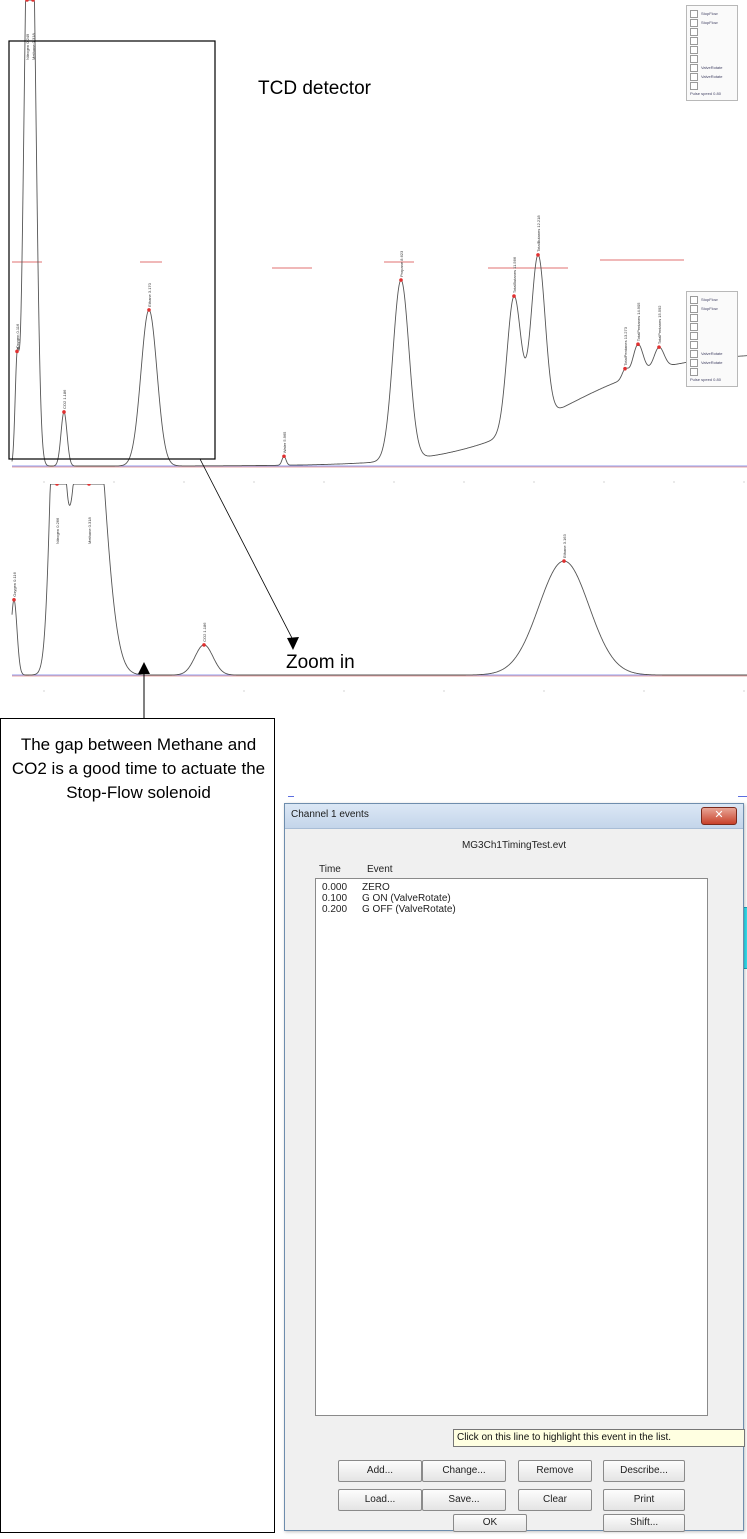  I want to click on peak-label: TotalPentanes 13.273, so click(625, 345).